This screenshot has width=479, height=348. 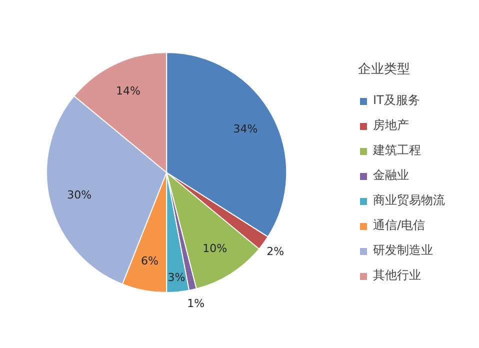 What do you see at coordinates (399, 225) in the screenshot?
I see `legend-label: 通信/电信` at bounding box center [399, 225].